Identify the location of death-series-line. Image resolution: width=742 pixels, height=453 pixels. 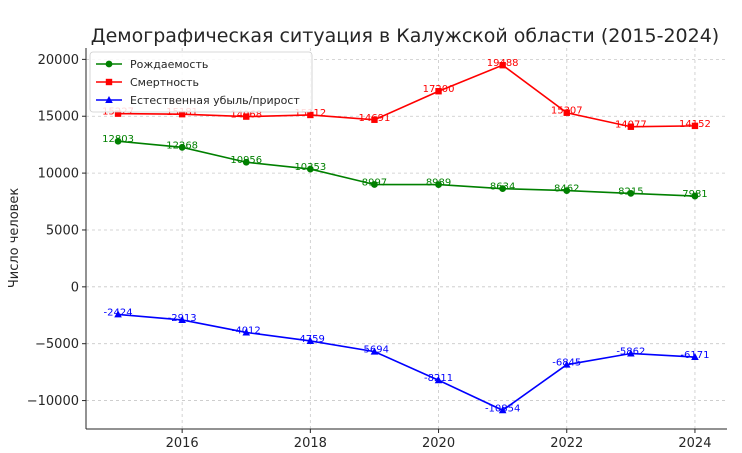
(406, 96).